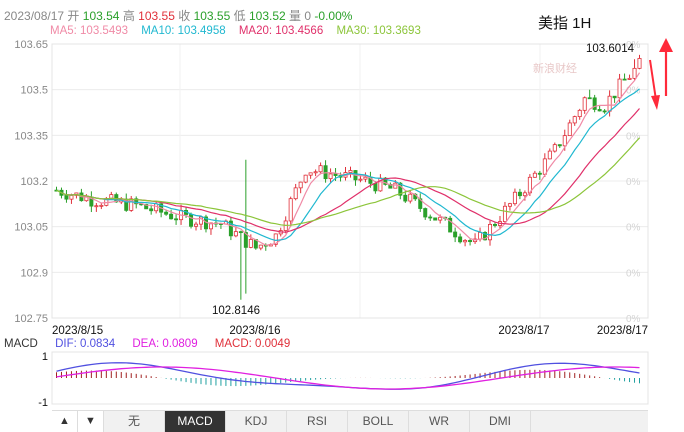 Image resolution: width=684 pixels, height=432 pixels. I want to click on volume-label: 量, so click(295, 16).